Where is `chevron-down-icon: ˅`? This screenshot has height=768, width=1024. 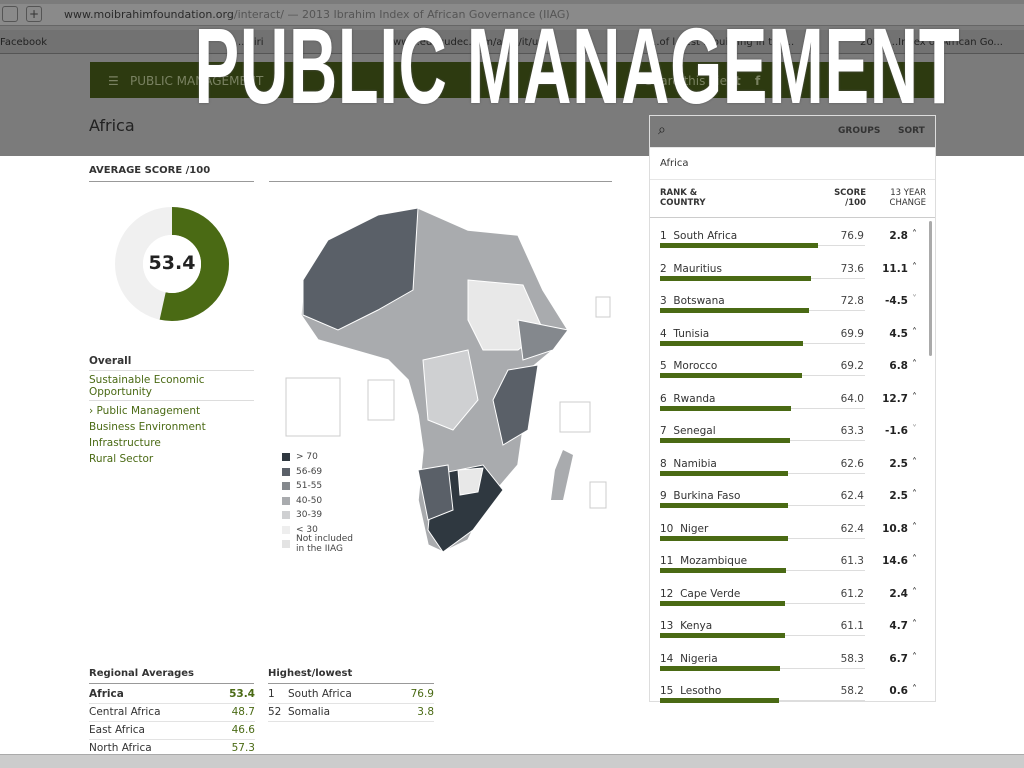 chevron-down-icon: ˅ is located at coordinates (914, 429).